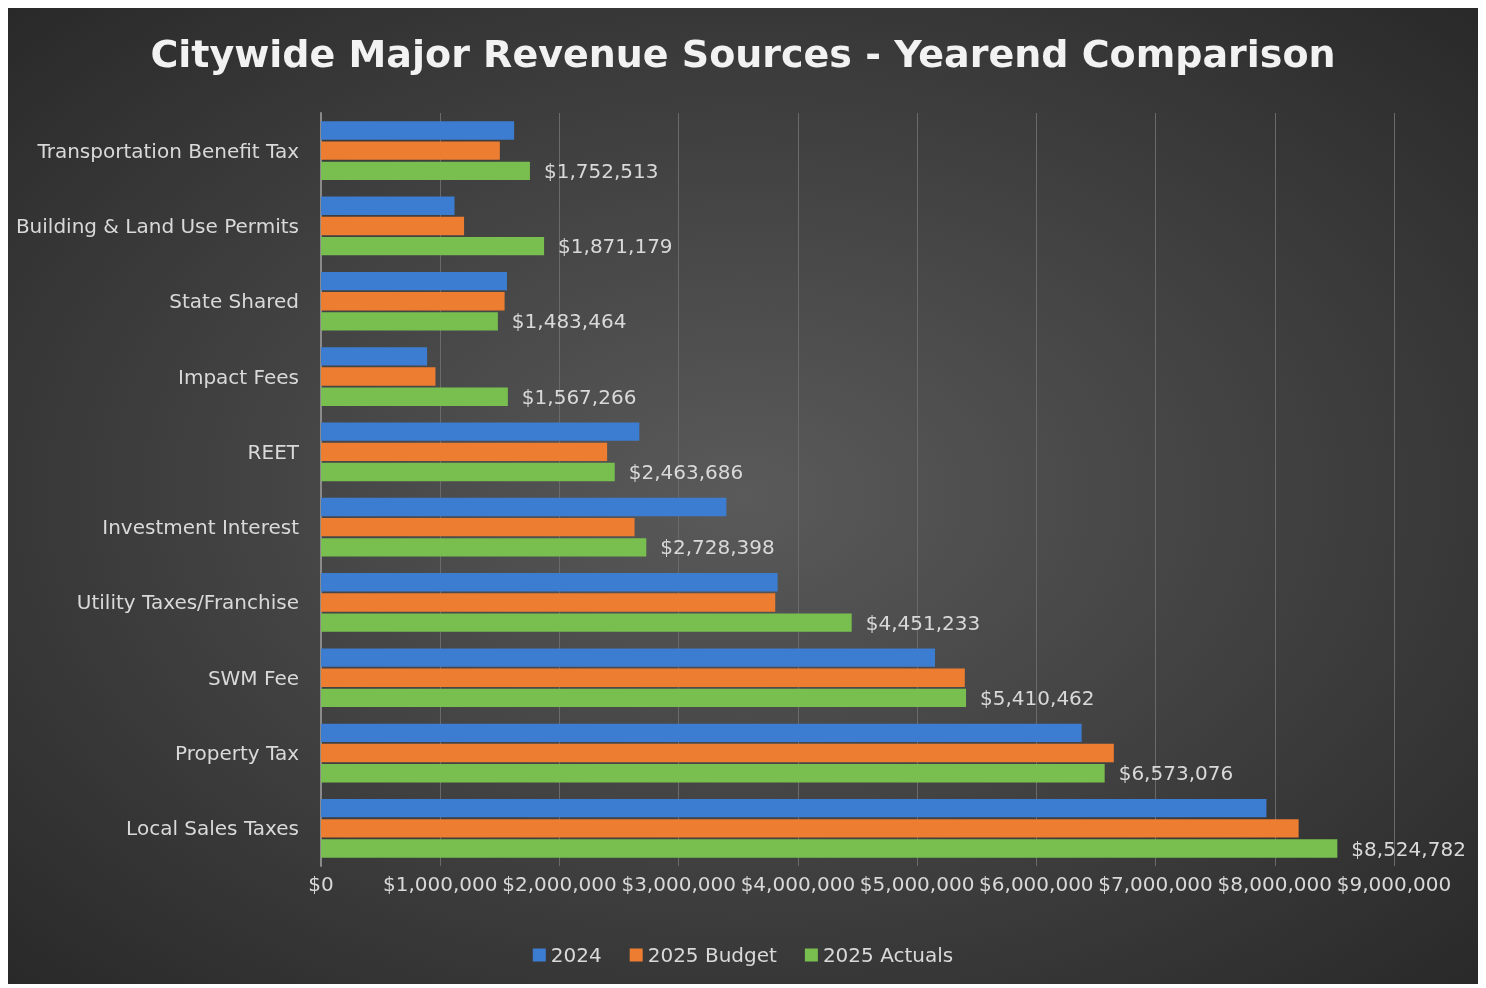 This screenshot has width=1486, height=988. What do you see at coordinates (743, 54) in the screenshot?
I see `chart-title: Citywide Major Revenue Sources - Yearend Comparison` at bounding box center [743, 54].